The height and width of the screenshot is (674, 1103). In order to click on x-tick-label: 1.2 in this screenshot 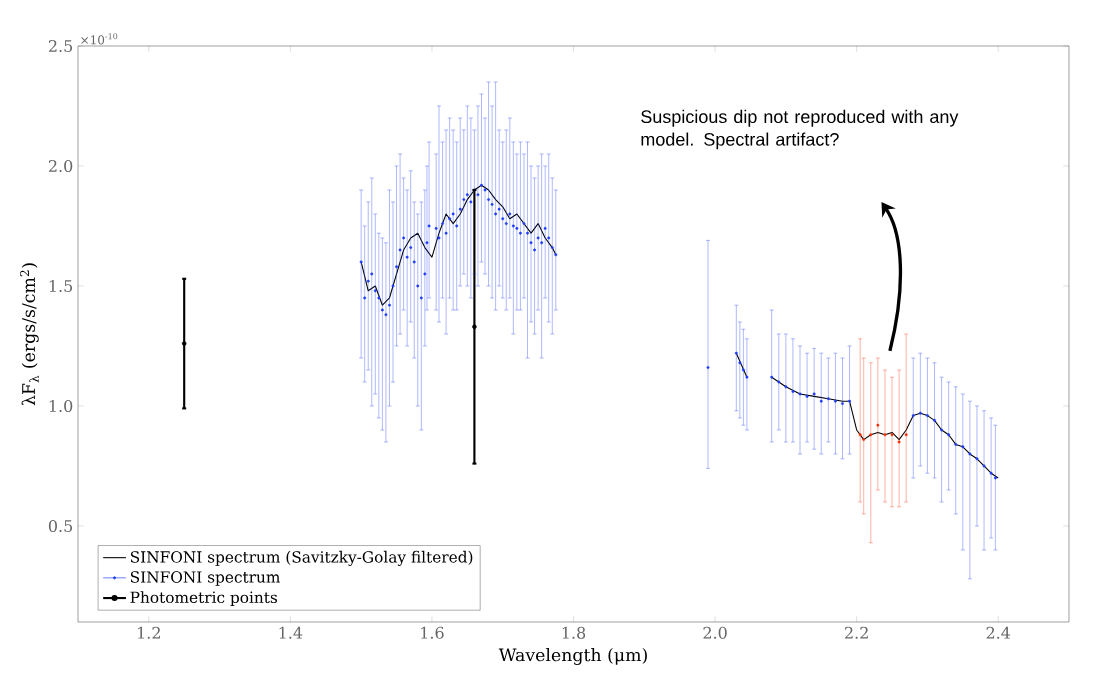, I will do `click(149, 632)`.